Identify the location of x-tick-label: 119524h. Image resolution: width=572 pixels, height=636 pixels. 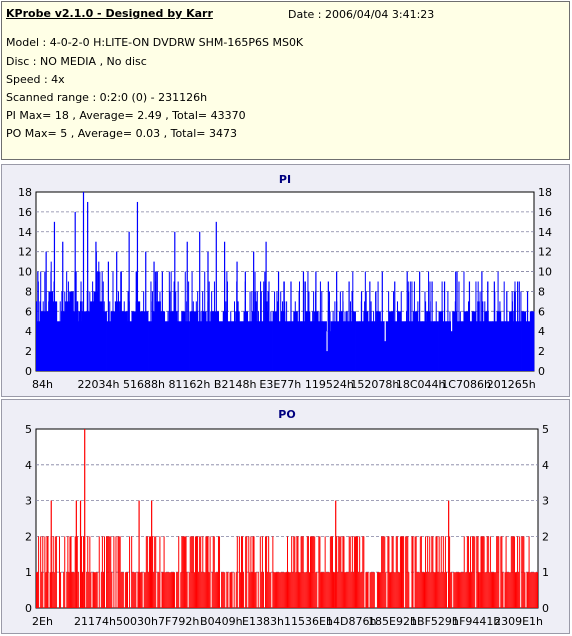
(329, 384).